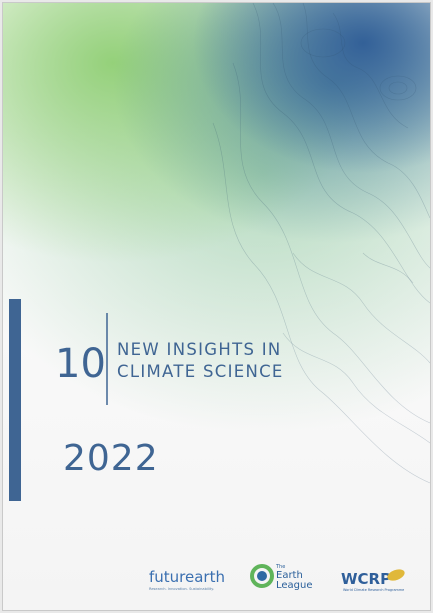 The image size is (433, 613). What do you see at coordinates (199, 349) in the screenshot?
I see `title-line: NEW INSIGHTS IN` at bounding box center [199, 349].